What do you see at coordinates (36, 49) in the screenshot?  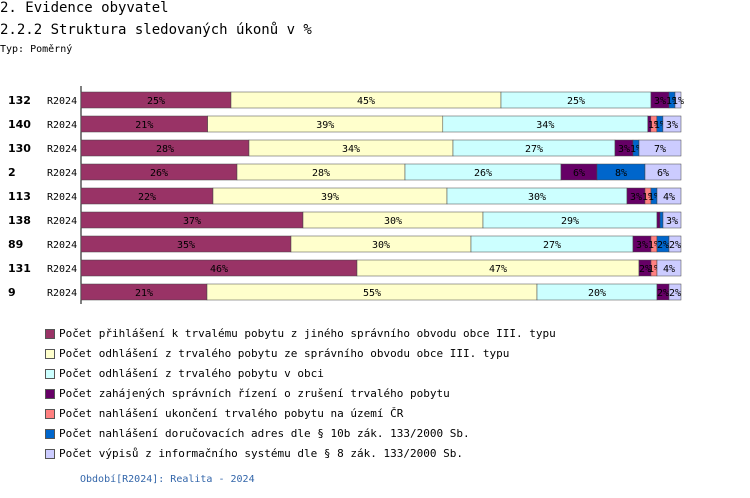 I see `chart-type-label: Typ: Poměrný` at bounding box center [36, 49].